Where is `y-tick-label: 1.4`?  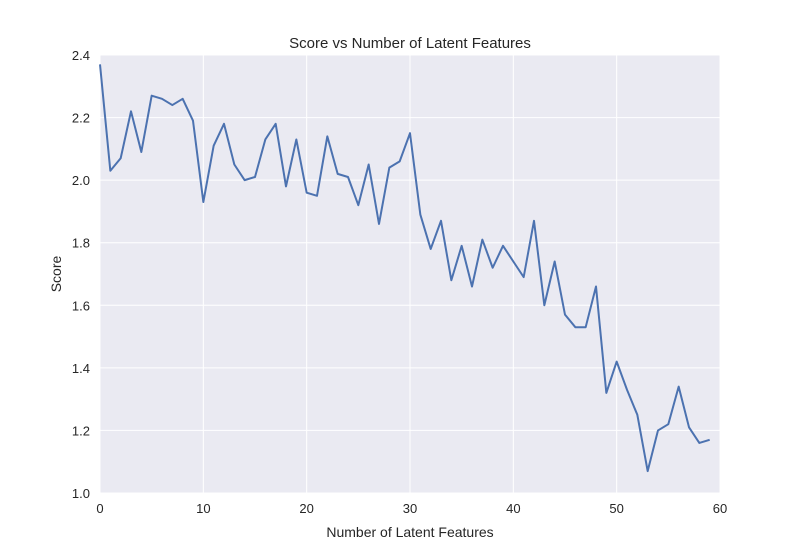 y-tick-label: 1.4 is located at coordinates (81, 368).